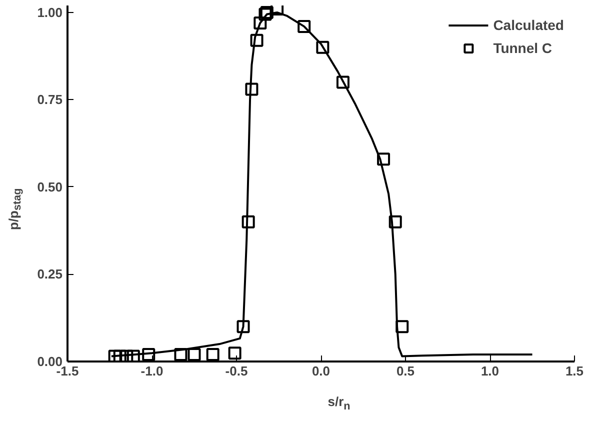 This screenshot has height=421, width=592. Describe the element at coordinates (152, 371) in the screenshot. I see `x-tick-label: -1.0` at that location.